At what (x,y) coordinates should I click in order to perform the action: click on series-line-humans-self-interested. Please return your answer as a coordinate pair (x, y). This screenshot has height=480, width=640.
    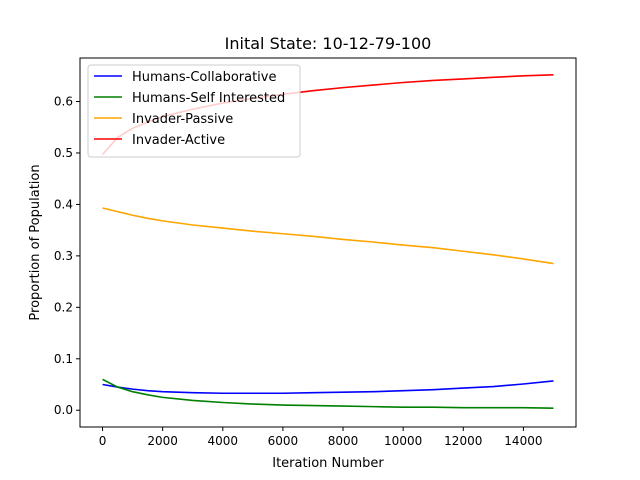
    Looking at the image, I should click on (328, 393).